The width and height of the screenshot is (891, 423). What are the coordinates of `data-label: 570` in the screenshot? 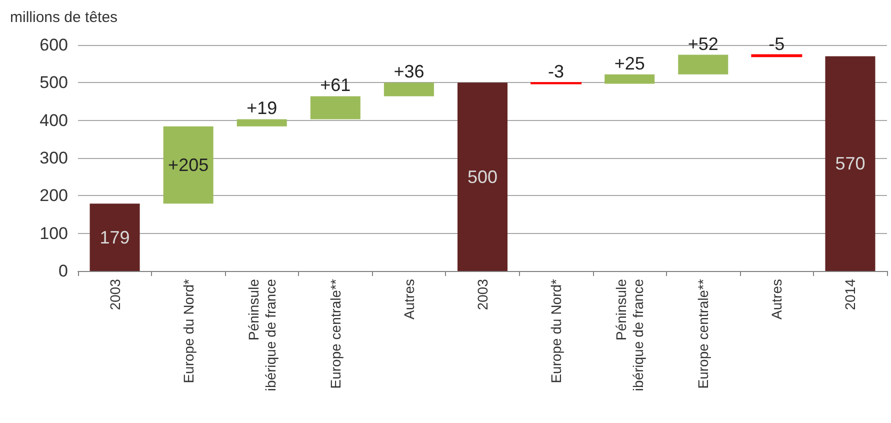 It's located at (850, 164).